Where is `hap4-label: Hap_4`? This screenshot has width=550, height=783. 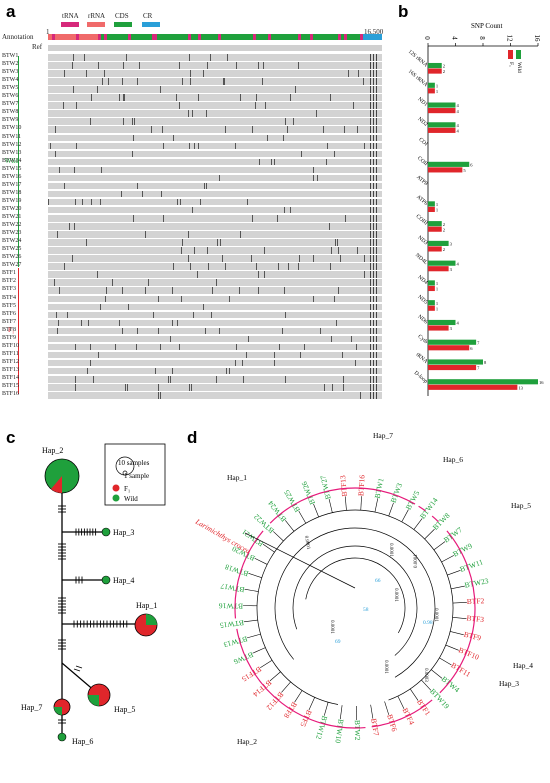 hap4-label: Hap_4 is located at coordinates (123, 580).